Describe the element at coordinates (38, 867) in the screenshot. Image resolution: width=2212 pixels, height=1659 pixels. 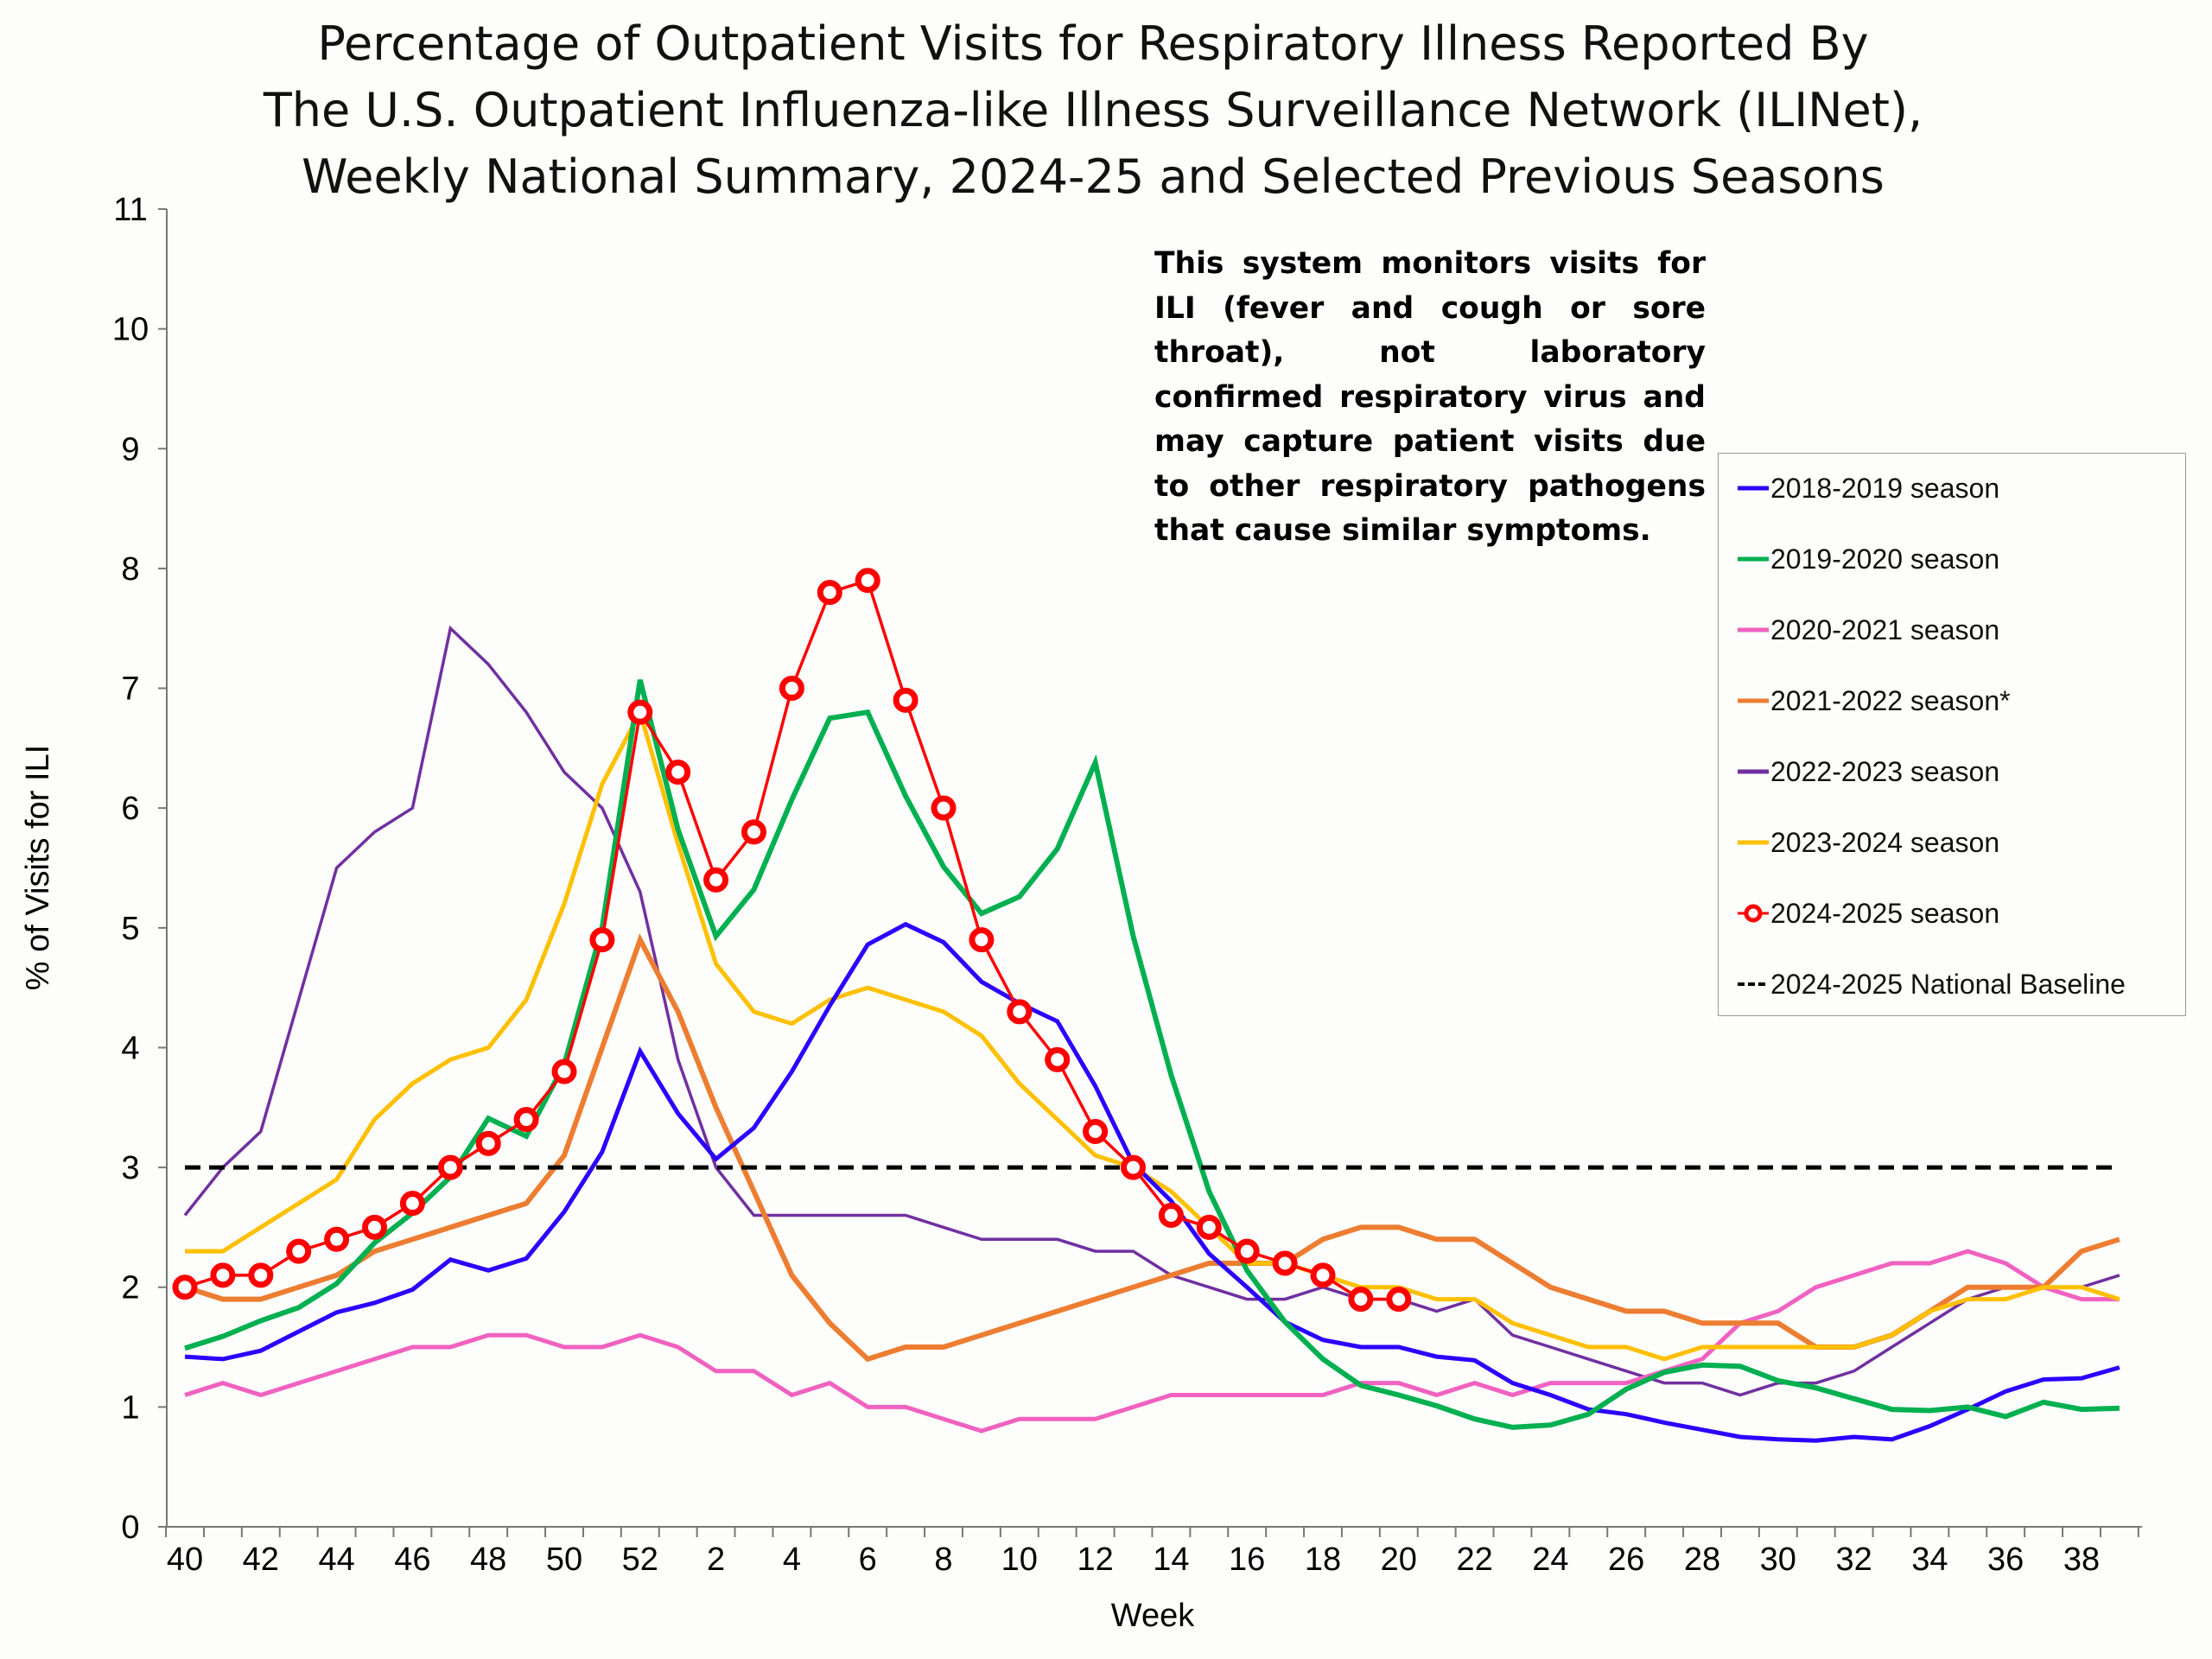
I see `y-axis-label: % of Visits for ILI` at that location.